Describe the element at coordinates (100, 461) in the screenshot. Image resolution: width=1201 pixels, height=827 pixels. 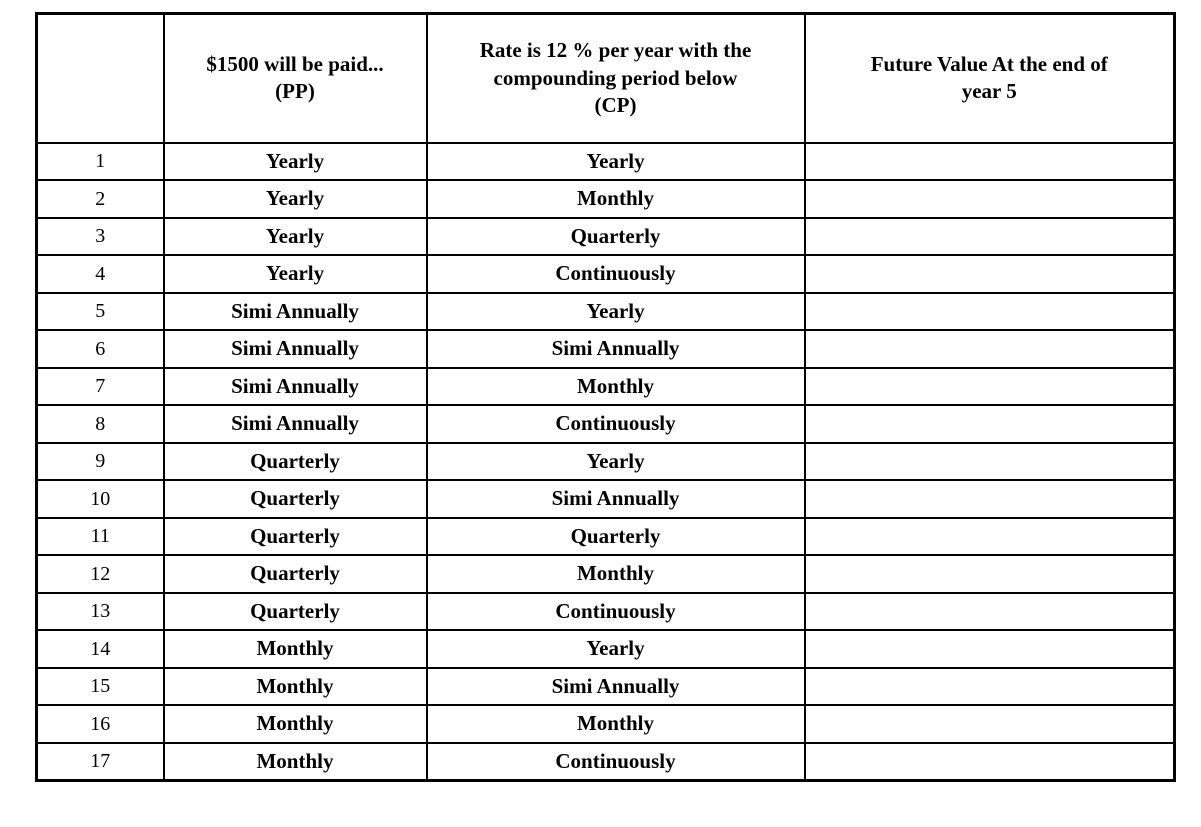
I see `row-index-cell: 9` at that location.